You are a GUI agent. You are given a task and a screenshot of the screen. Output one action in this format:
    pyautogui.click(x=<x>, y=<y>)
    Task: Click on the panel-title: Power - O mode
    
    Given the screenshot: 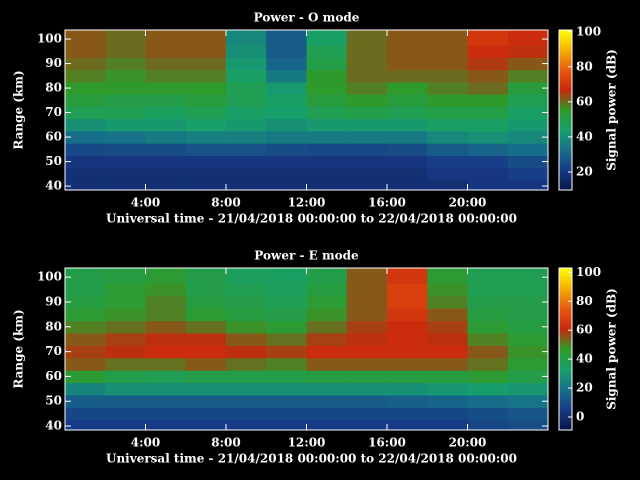 What is the action you would take?
    pyautogui.click(x=307, y=18)
    